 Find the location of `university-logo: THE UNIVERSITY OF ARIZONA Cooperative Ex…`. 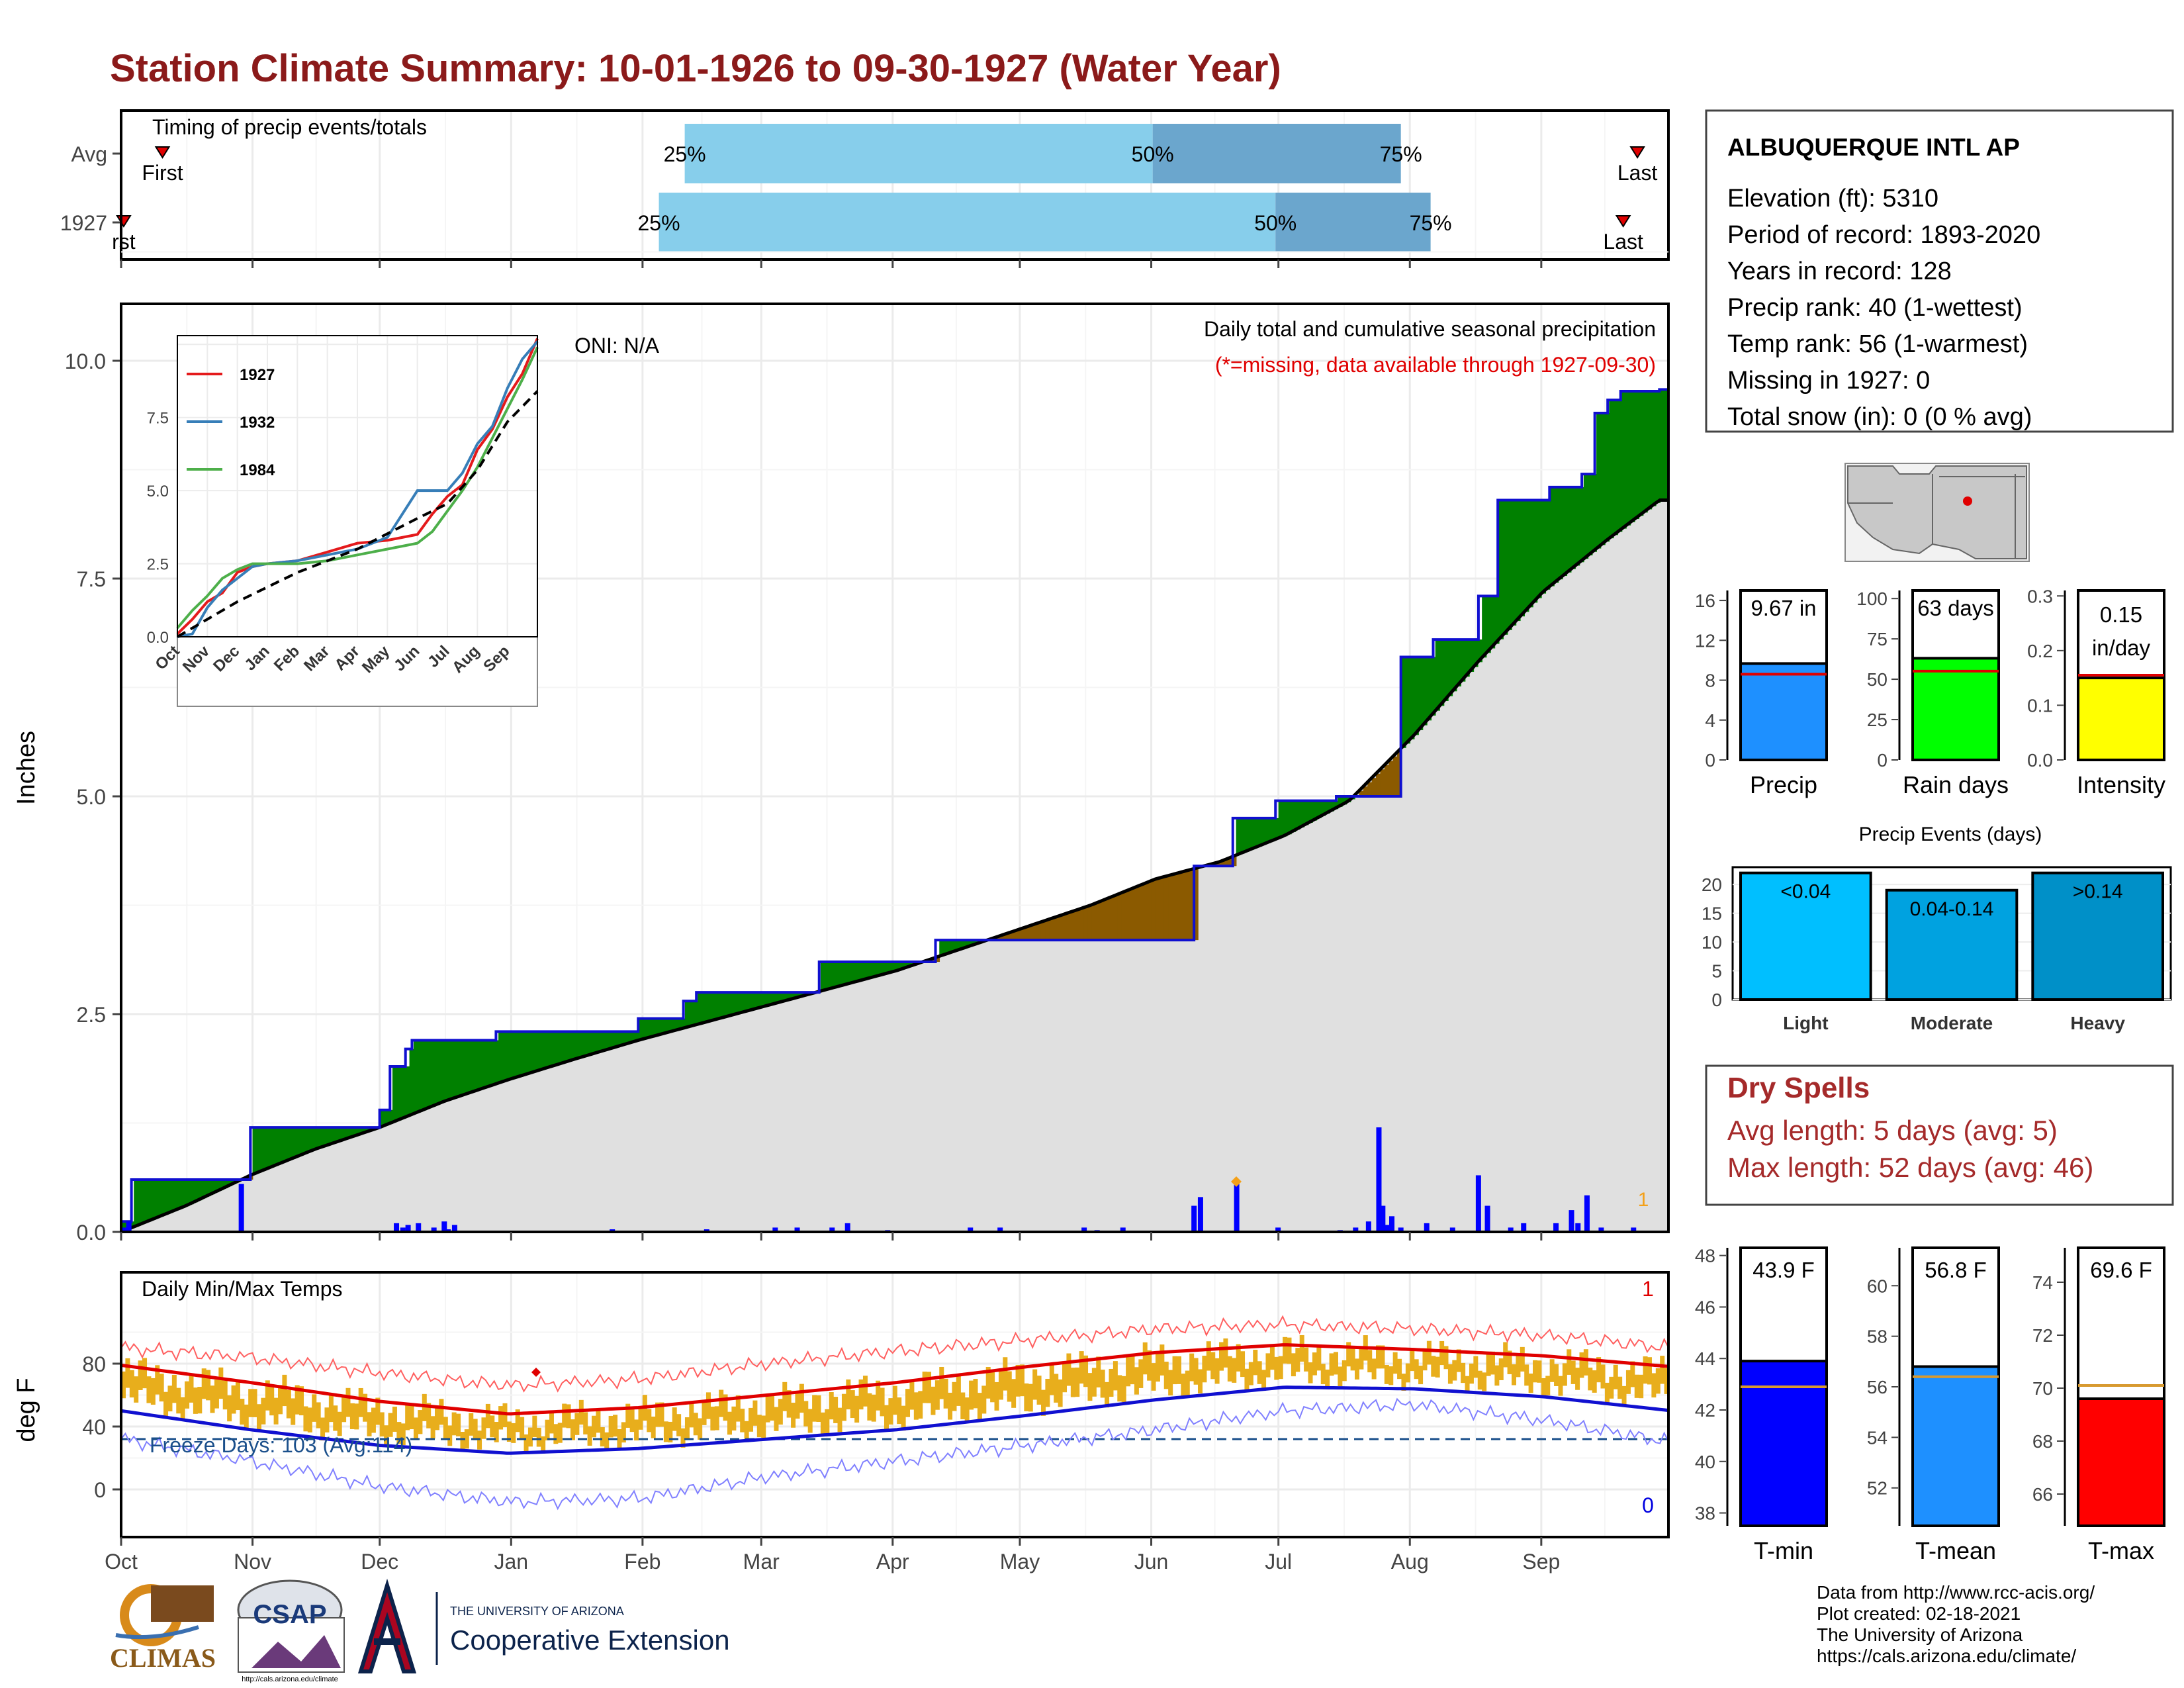

university-logo: THE UNIVERSITY OF ARIZONA Cooperative Ex… is located at coordinates (543, 1625).